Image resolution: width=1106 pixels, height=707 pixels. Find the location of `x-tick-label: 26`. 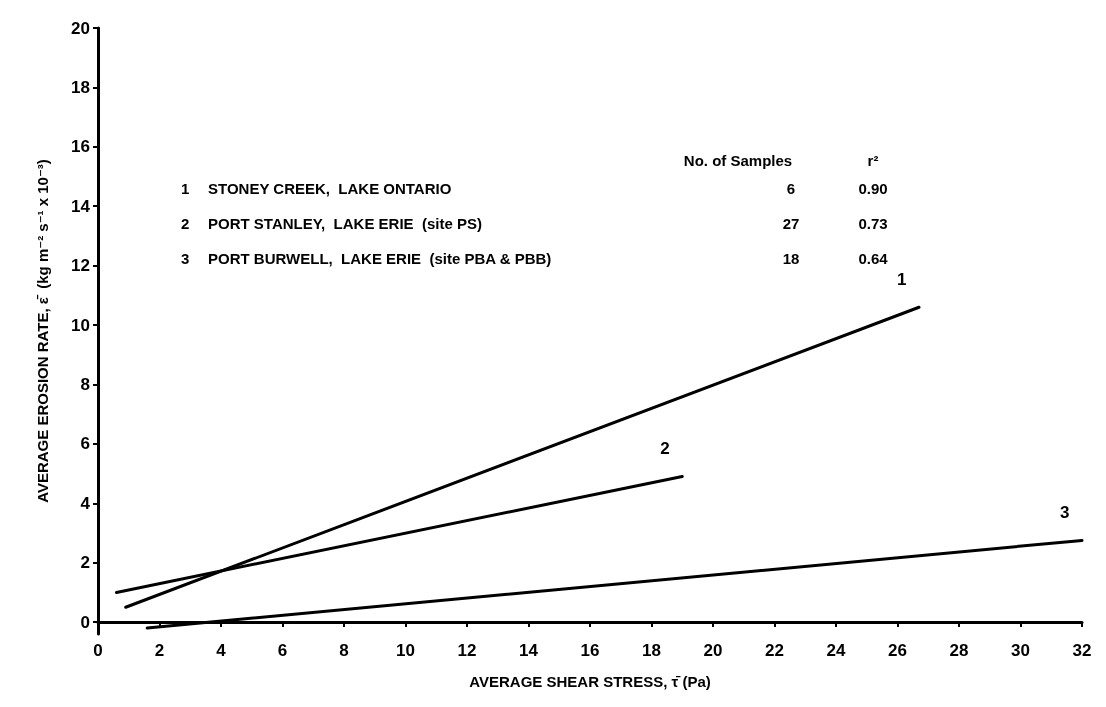

x-tick-label: 26 is located at coordinates (897, 650).